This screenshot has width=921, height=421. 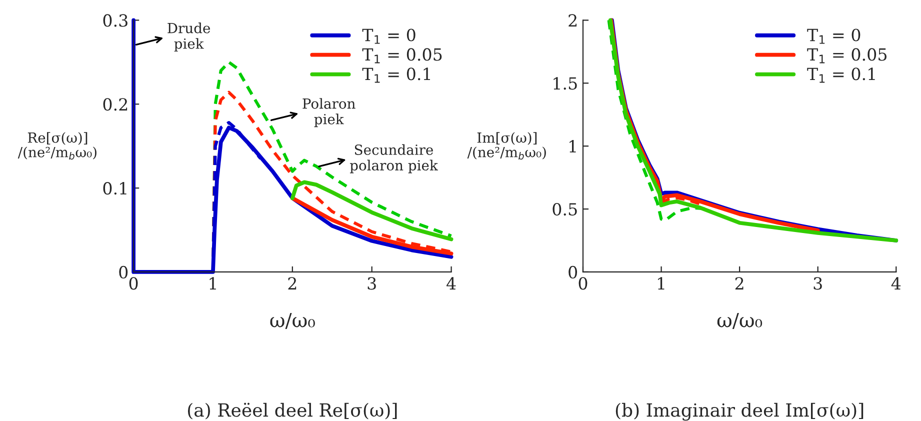 I want to click on text: (b) Imaginair deel Im[σ(ω)], so click(x=740, y=411).